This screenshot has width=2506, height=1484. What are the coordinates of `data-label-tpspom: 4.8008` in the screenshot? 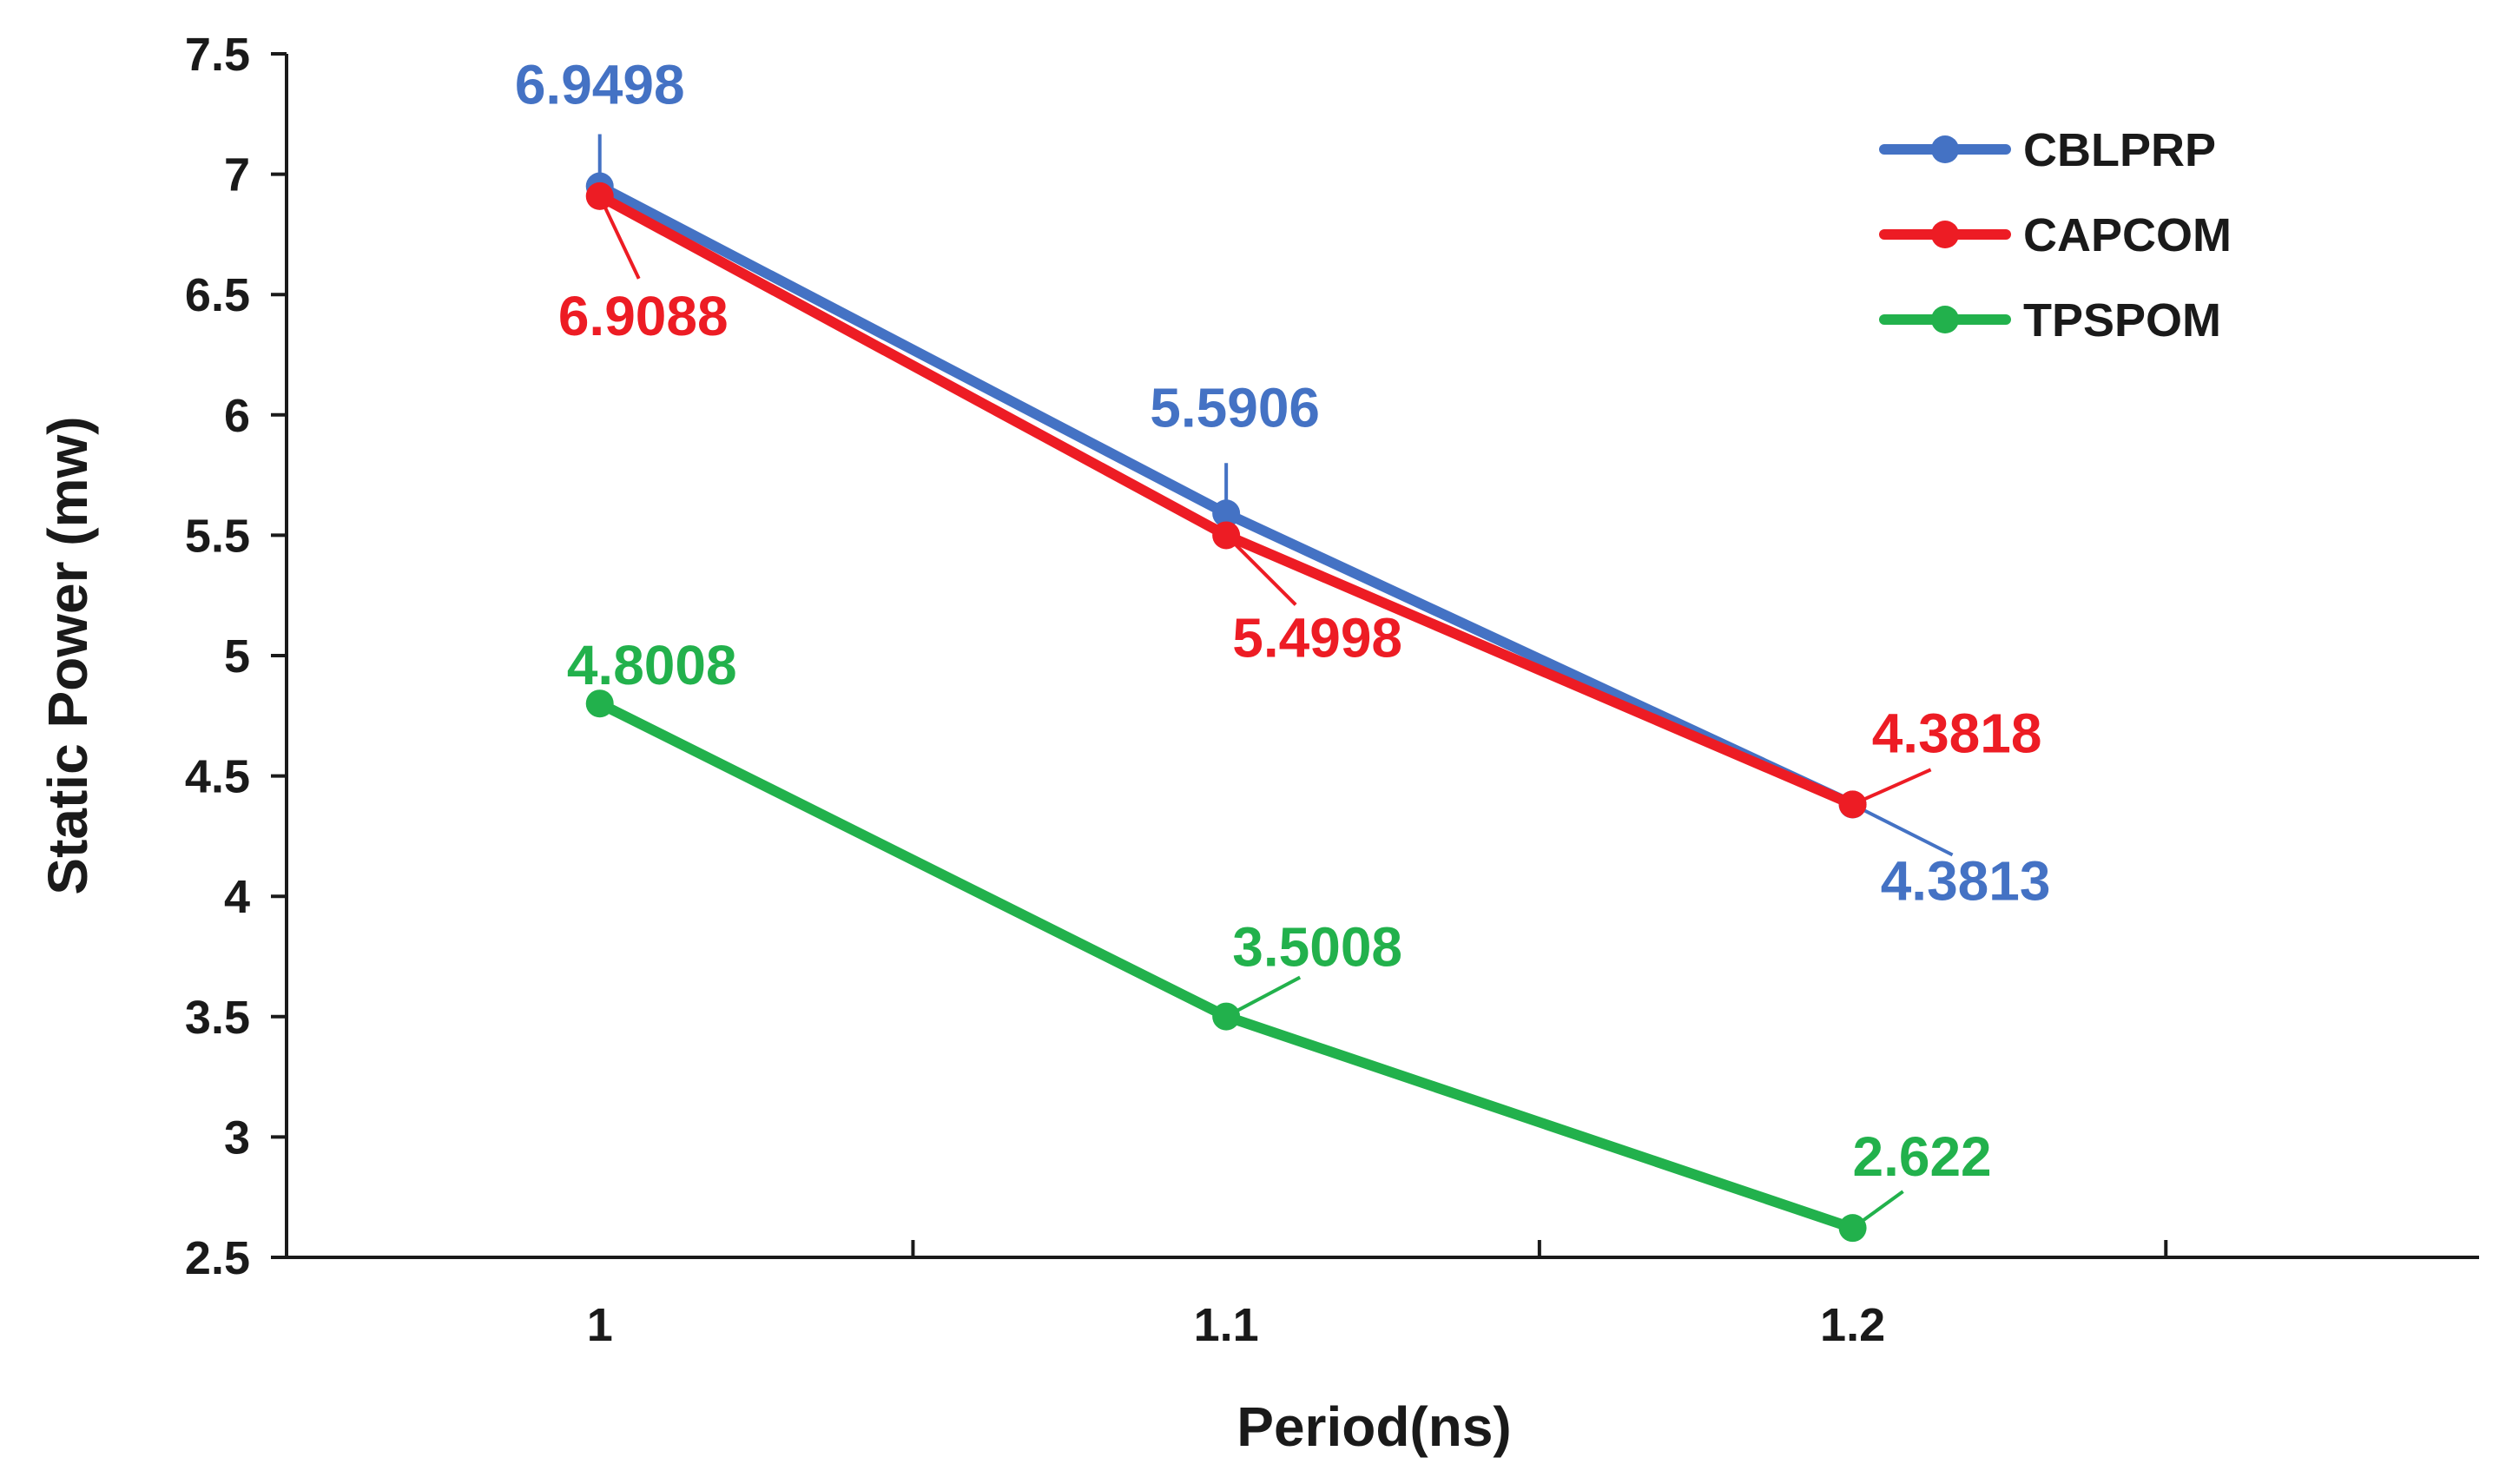 It's located at (652, 665).